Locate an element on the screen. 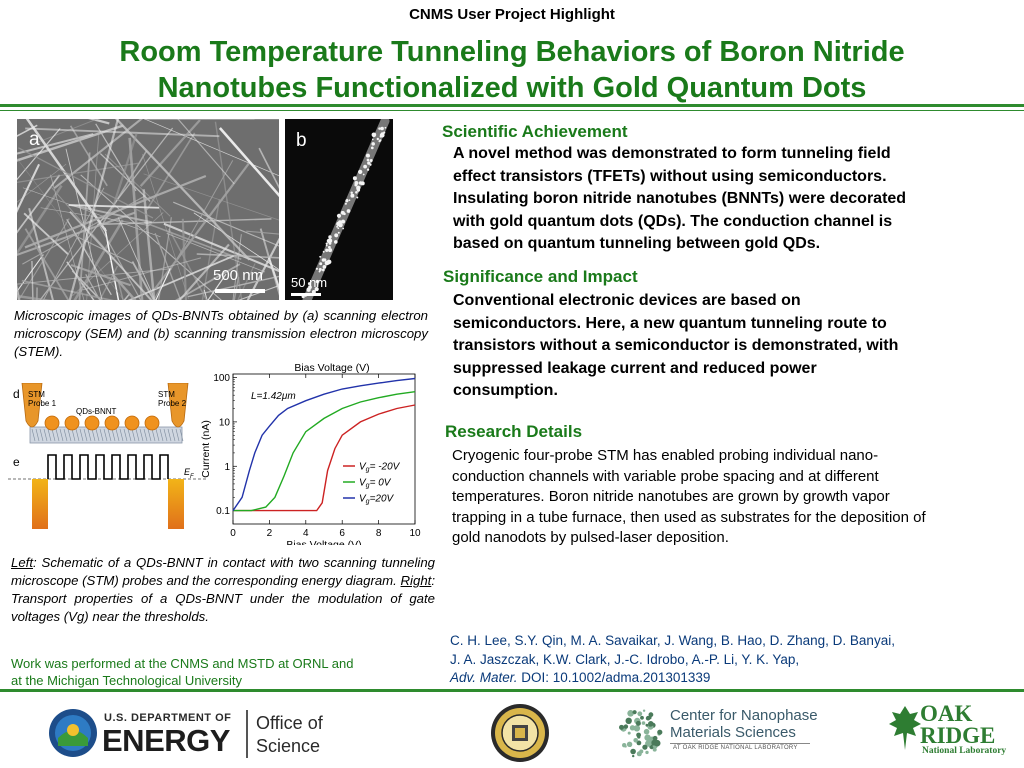 The image size is (1024, 768). x-tick-label: 4 is located at coordinates (306, 533).